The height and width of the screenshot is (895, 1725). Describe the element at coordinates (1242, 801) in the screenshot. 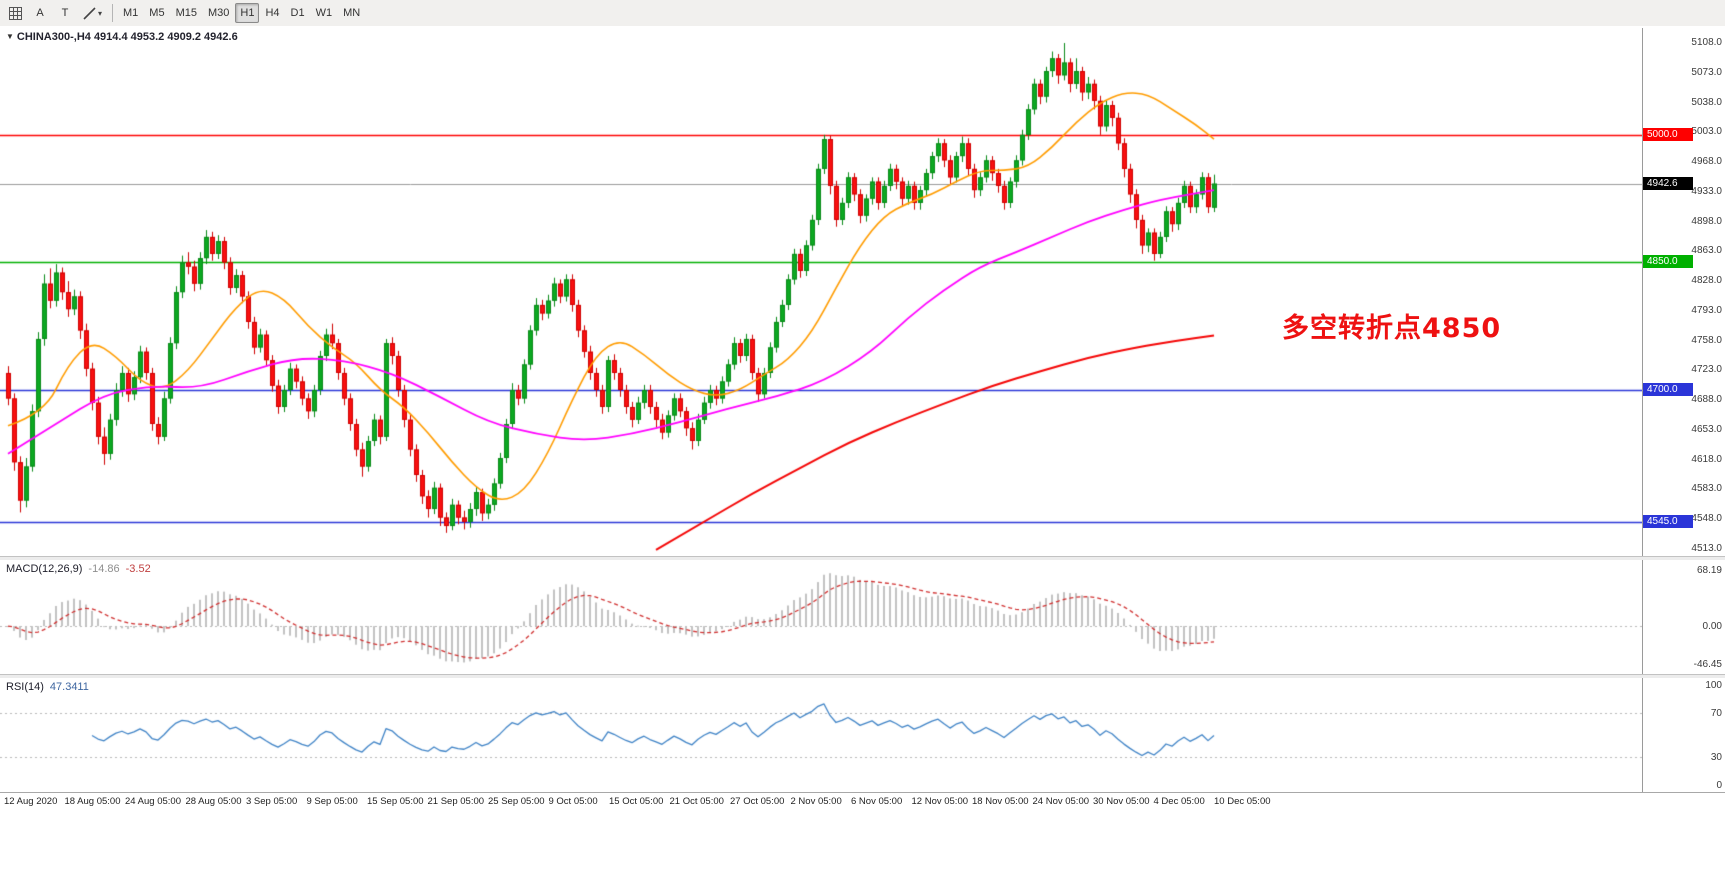

I see `time-axis-label: 10 Dec 05:00` at that location.